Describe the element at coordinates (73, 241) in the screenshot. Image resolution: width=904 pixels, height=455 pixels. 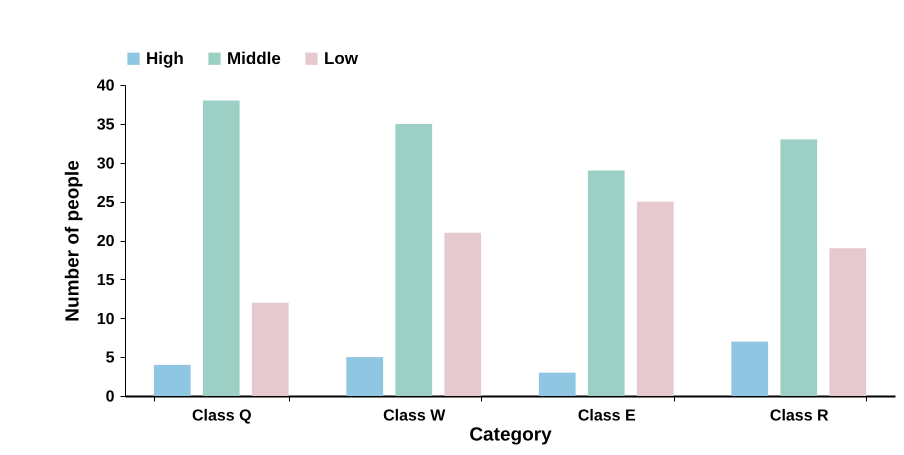
I see `y-axis-title: Number of people` at that location.